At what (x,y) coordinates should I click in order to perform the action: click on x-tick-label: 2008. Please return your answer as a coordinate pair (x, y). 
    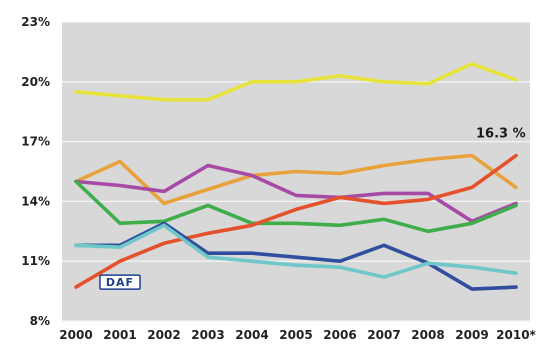
    Looking at the image, I should click on (427, 335).